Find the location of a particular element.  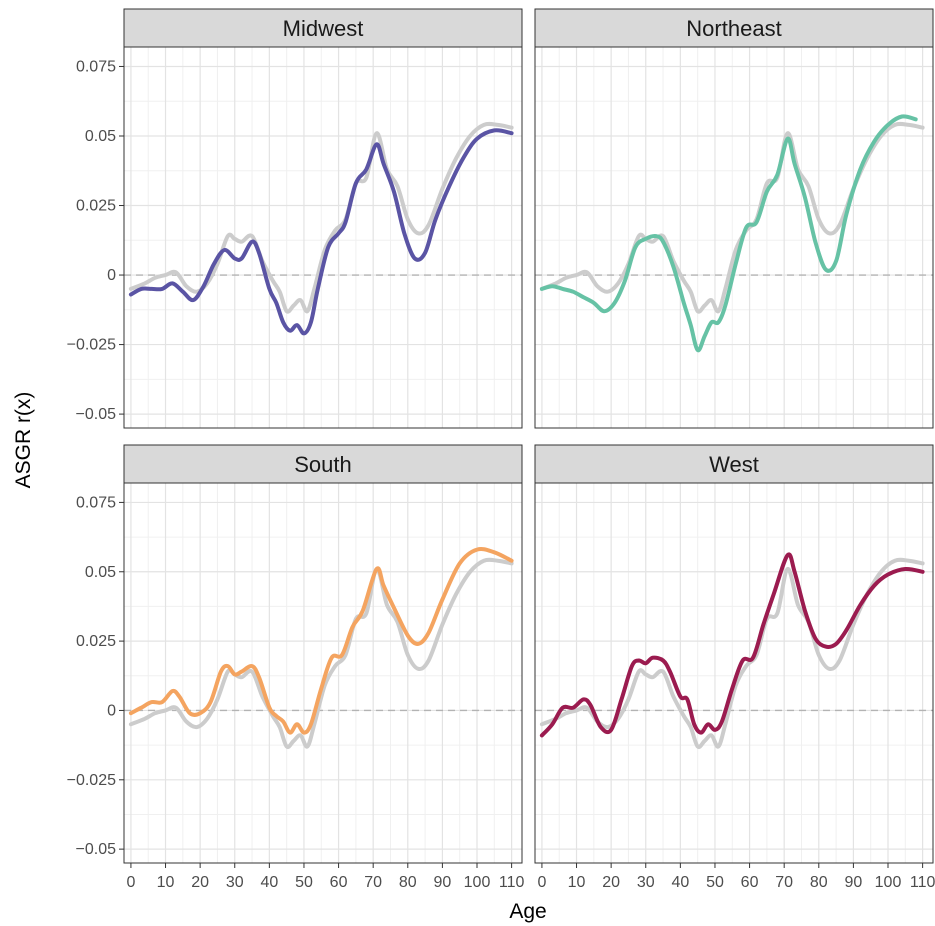

strip-northeast is located at coordinates (734, 28).